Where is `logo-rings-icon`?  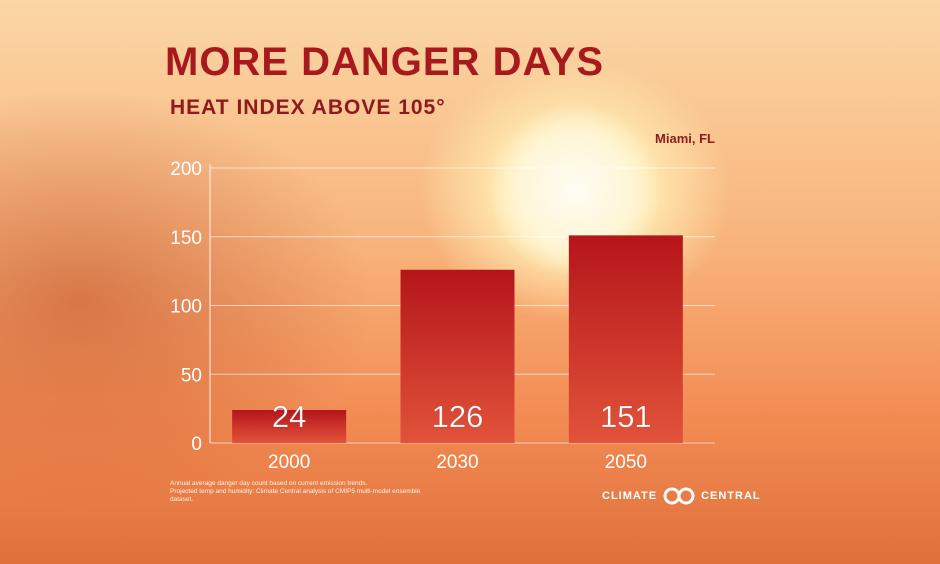 logo-rings-icon is located at coordinates (679, 496).